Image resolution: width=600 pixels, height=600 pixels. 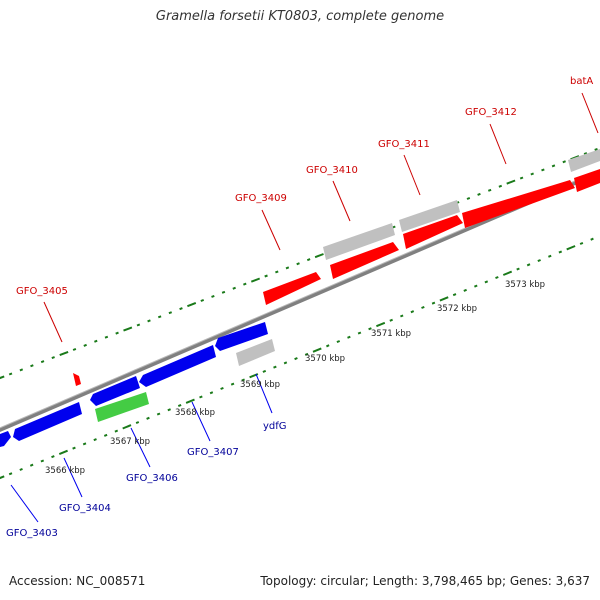 I want to click on scale-label-3566: 3566 kbp, so click(x=65, y=471).